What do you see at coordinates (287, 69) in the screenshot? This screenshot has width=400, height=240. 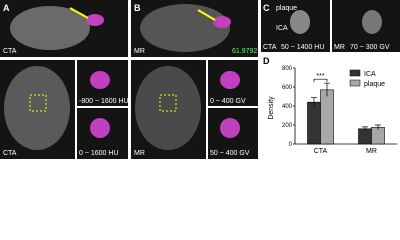 I see `y-tick-label: 800` at bounding box center [287, 69].